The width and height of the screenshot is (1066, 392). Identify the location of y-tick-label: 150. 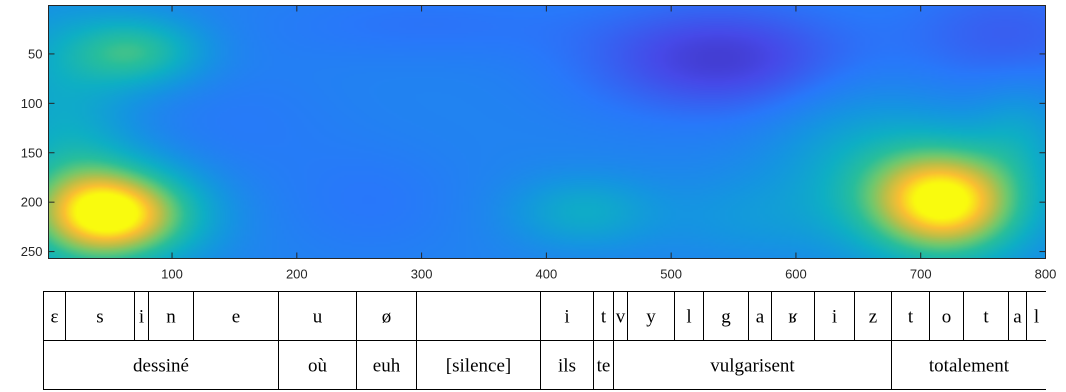
(32, 152).